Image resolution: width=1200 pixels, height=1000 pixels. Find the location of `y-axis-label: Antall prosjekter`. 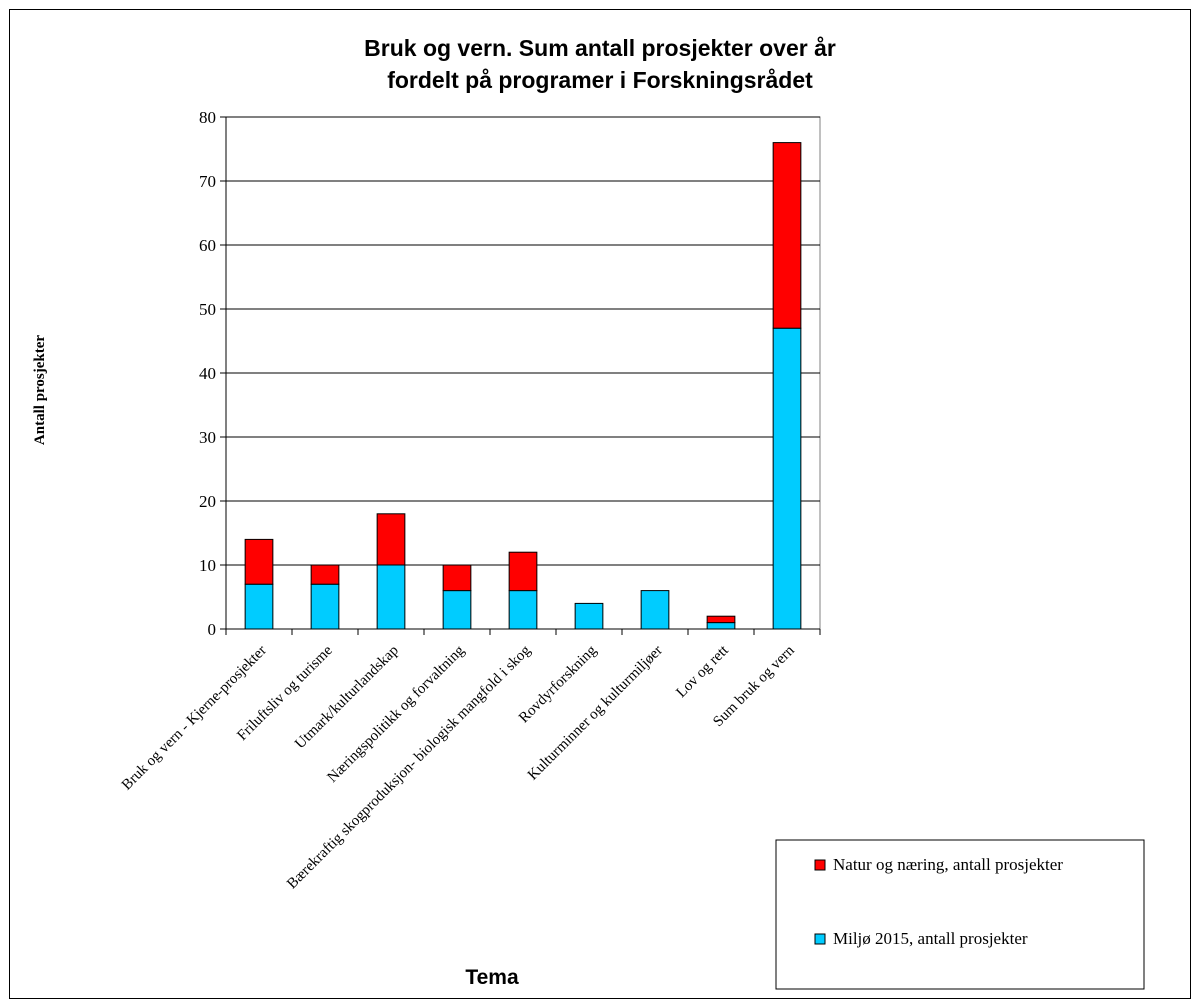

y-axis-label: Antall prosjekter is located at coordinates (40, 390).